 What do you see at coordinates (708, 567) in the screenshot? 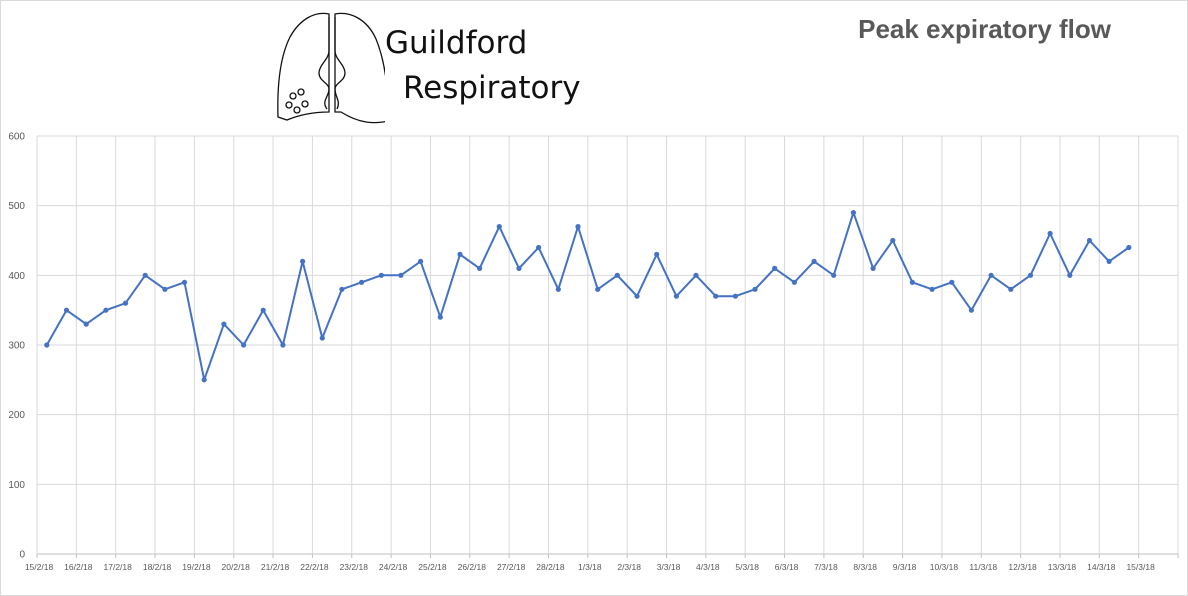
I see `x-tick-label: 4/3/18` at bounding box center [708, 567].